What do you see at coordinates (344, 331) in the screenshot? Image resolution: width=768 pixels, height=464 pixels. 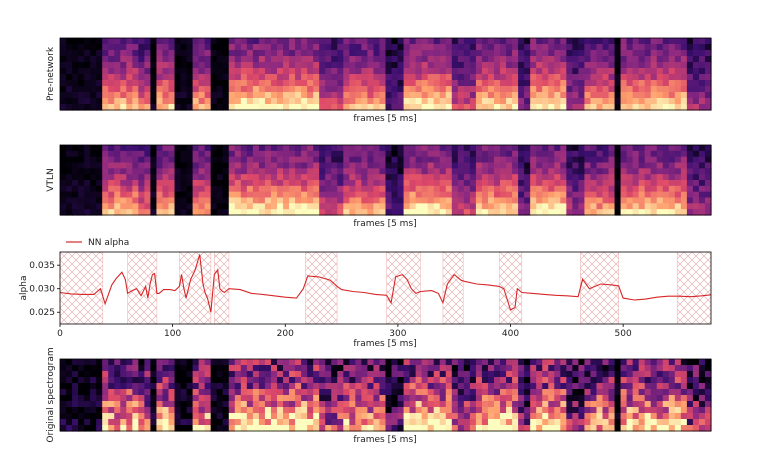 I see `x-ticks: 0 100 200 300 400 500` at bounding box center [344, 331].